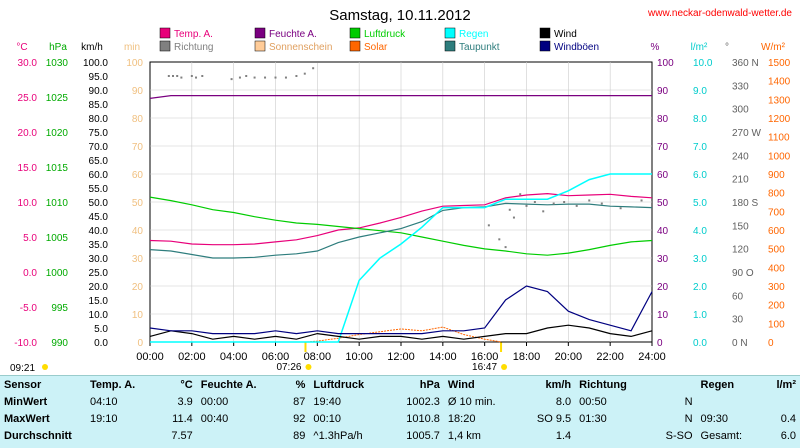 The width and height of the screenshot is (800, 448). Describe the element at coordinates (104, 401) in the screenshot. I see `stats-cell: 04:10` at that location.